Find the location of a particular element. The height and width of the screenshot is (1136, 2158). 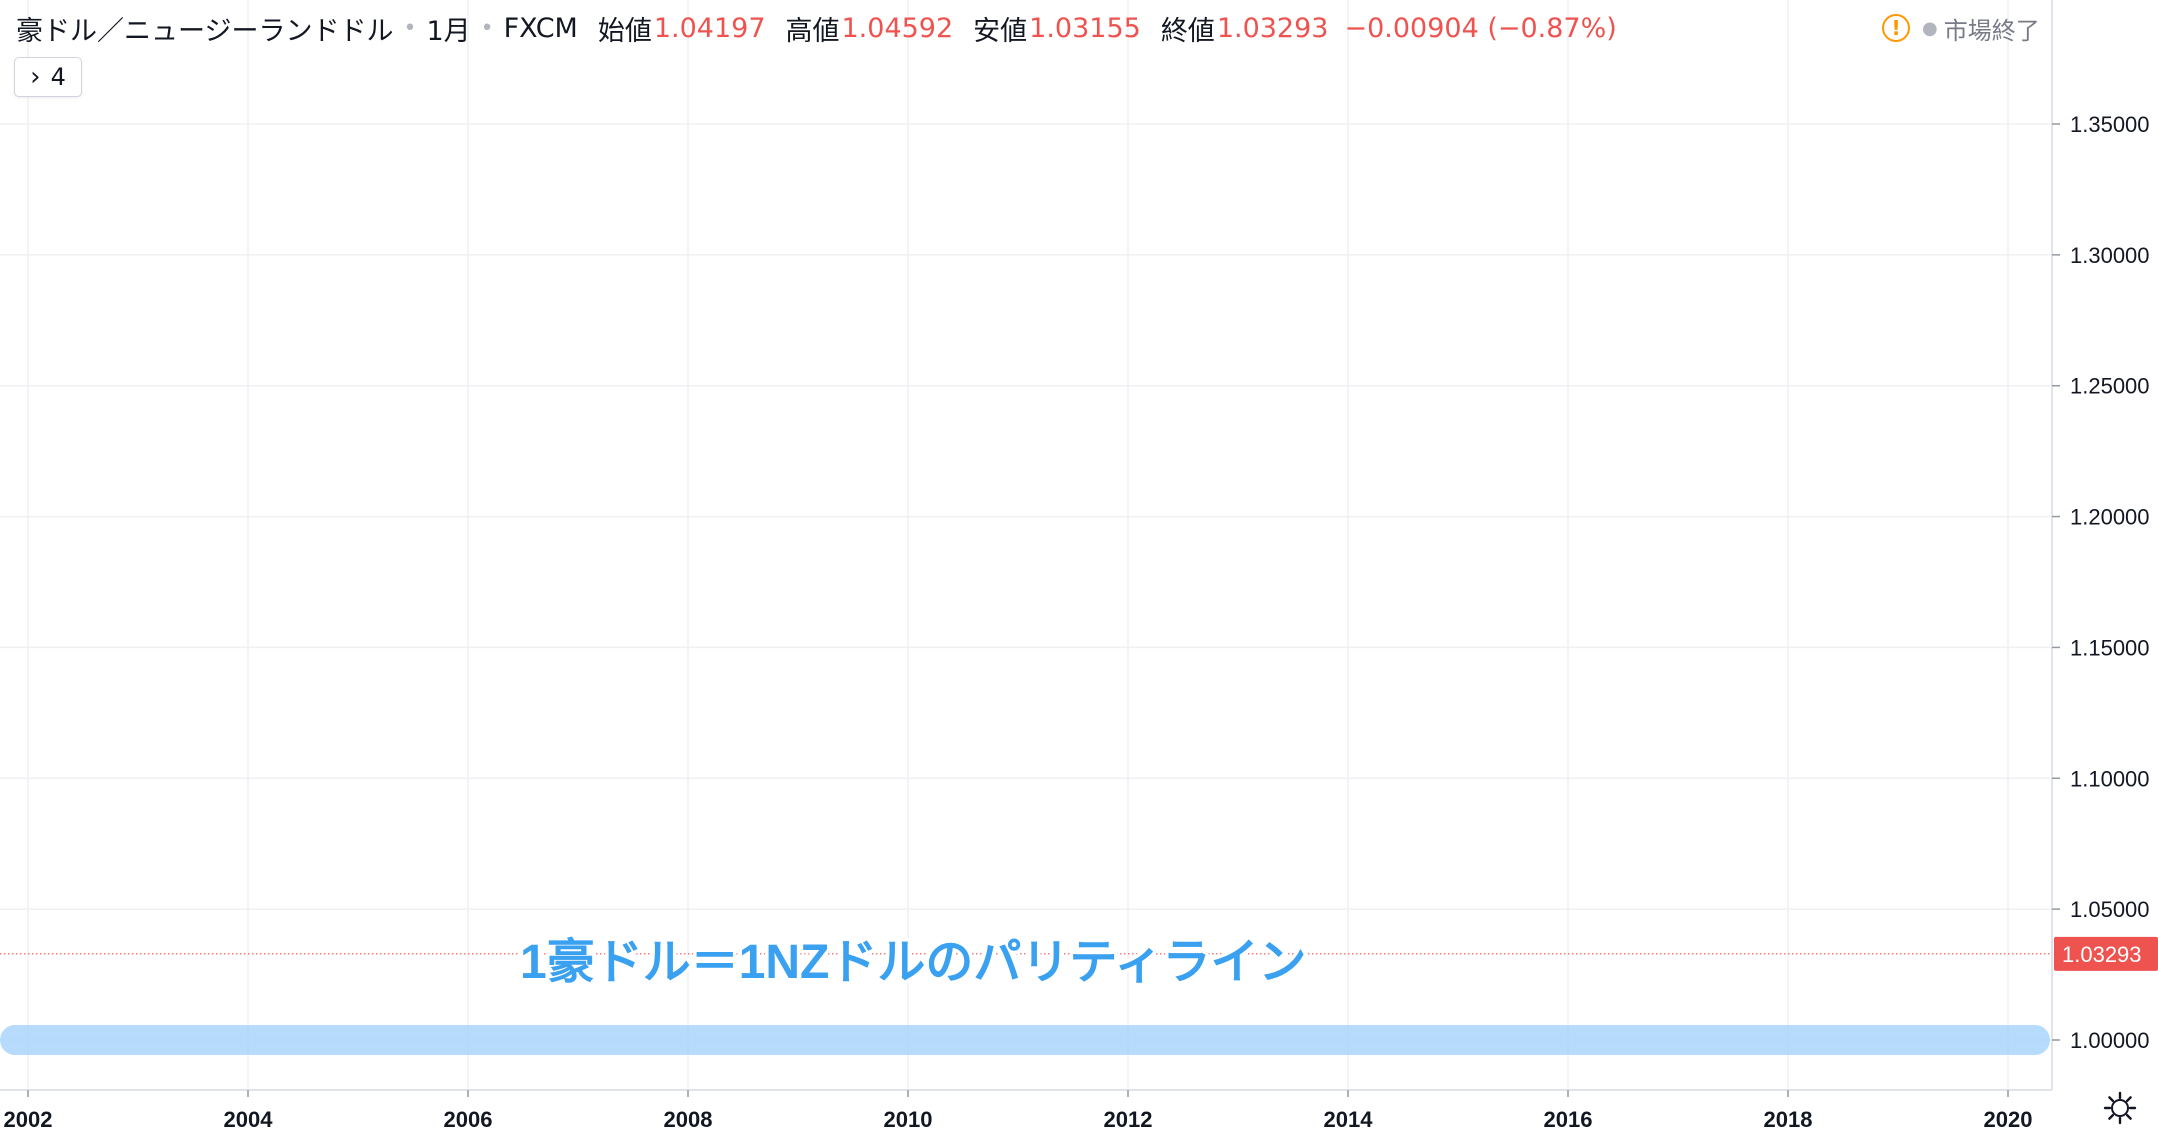

warning-icon: ! is located at coordinates (1896, 28).